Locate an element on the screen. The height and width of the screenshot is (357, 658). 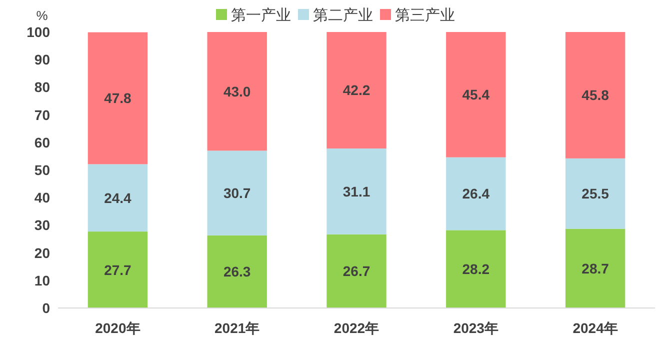
y-tick-label: 90 is located at coordinates (42, 60).